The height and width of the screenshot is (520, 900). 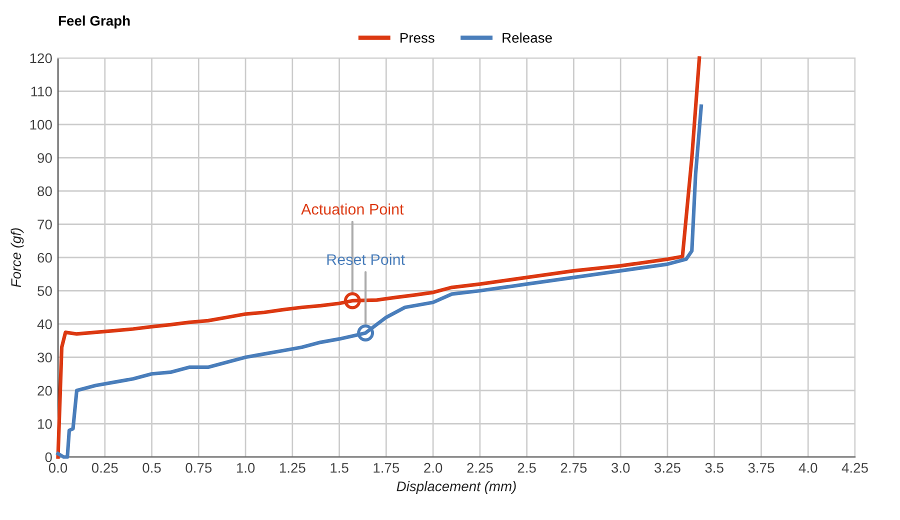 What do you see at coordinates (41, 125) in the screenshot?
I see `y-tick-label: 100` at bounding box center [41, 125].